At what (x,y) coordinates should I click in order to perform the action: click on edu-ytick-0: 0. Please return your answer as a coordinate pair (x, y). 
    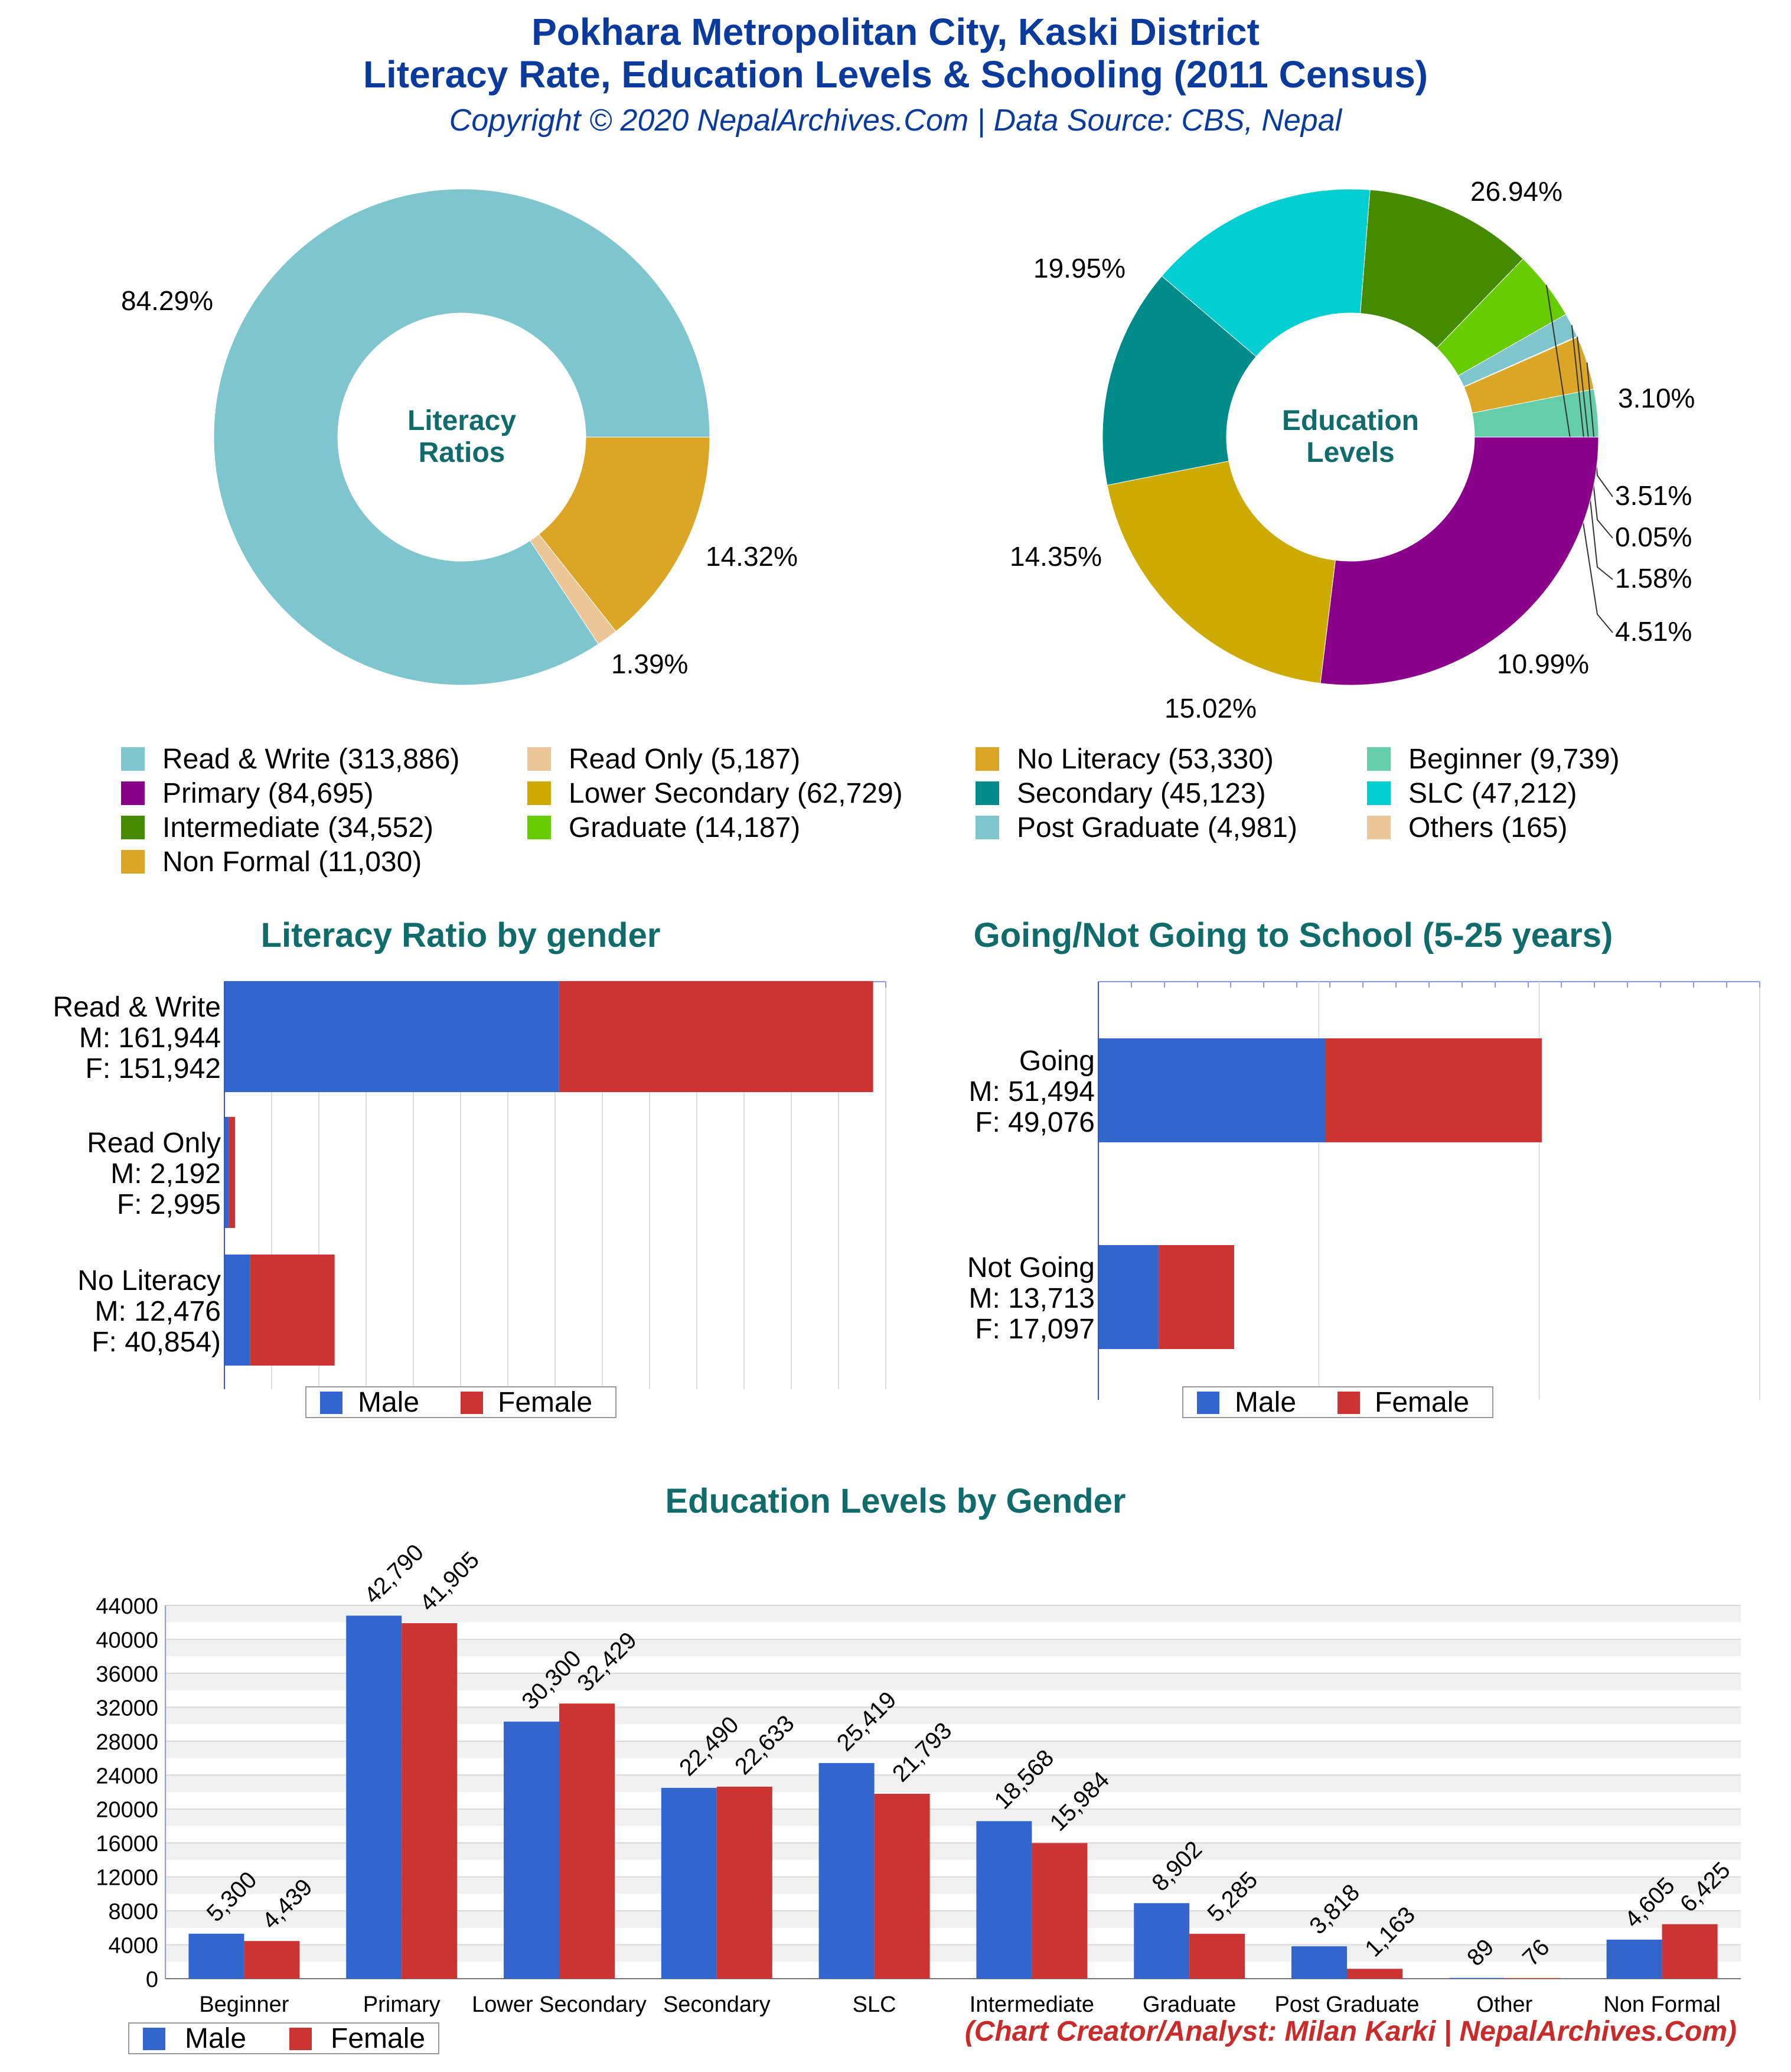
    Looking at the image, I should click on (152, 1979).